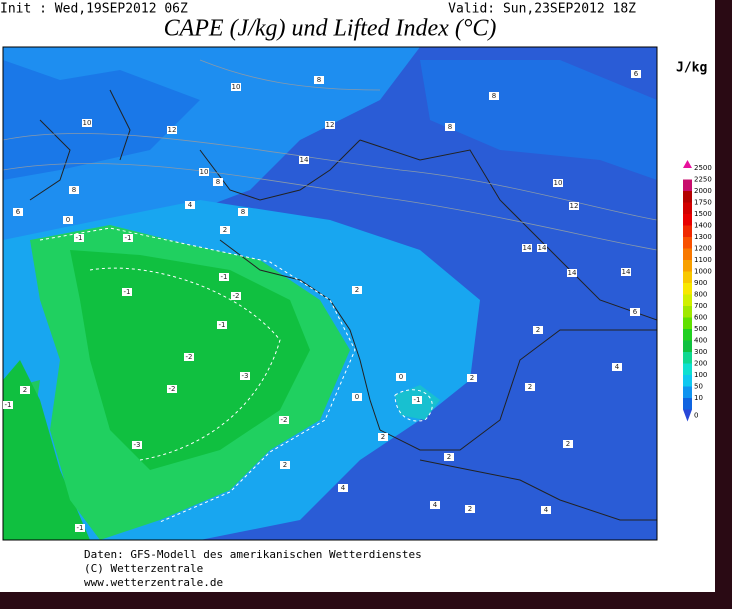 The width and height of the screenshot is (732, 609). I want to click on footer-line: www.wetterzentrale.de, so click(153, 582).